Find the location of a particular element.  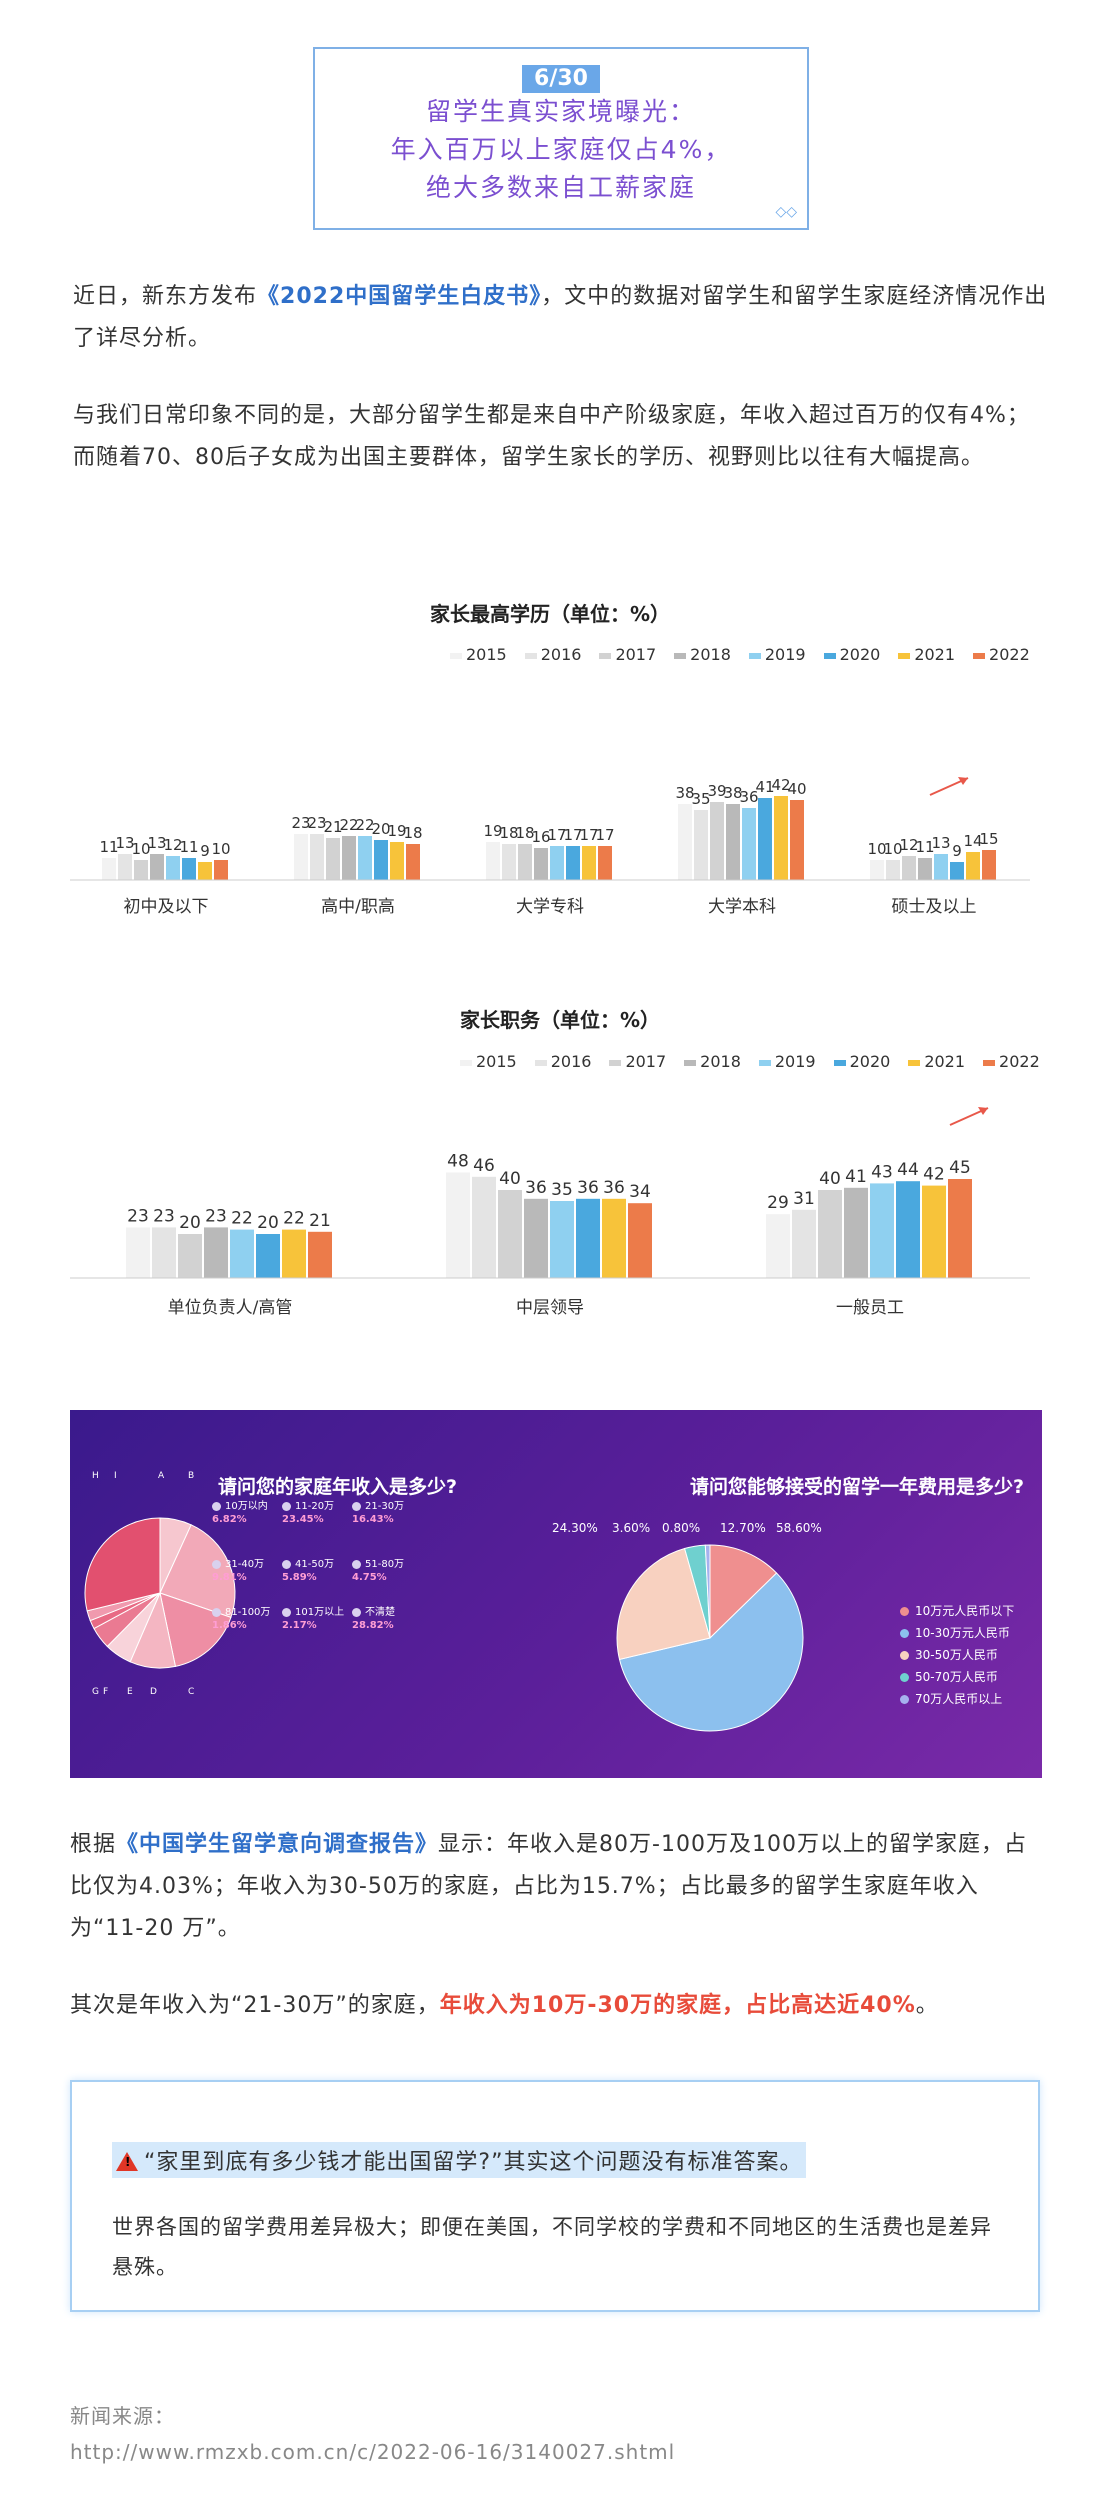

income-legend-item: 31-40万 9.81% is located at coordinates (238, 1571).